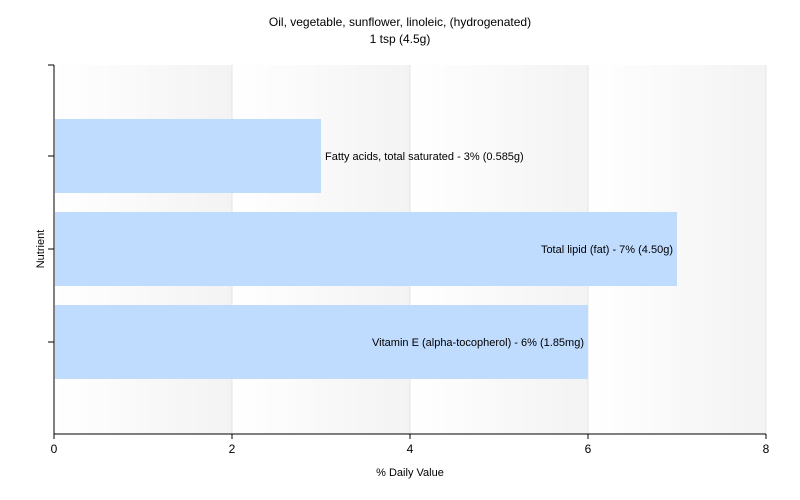 Image resolution: width=800 pixels, height=500 pixels. What do you see at coordinates (607, 250) in the screenshot?
I see `bar-label: Total lipid (fat) - 7% (4.50g)` at bounding box center [607, 250].